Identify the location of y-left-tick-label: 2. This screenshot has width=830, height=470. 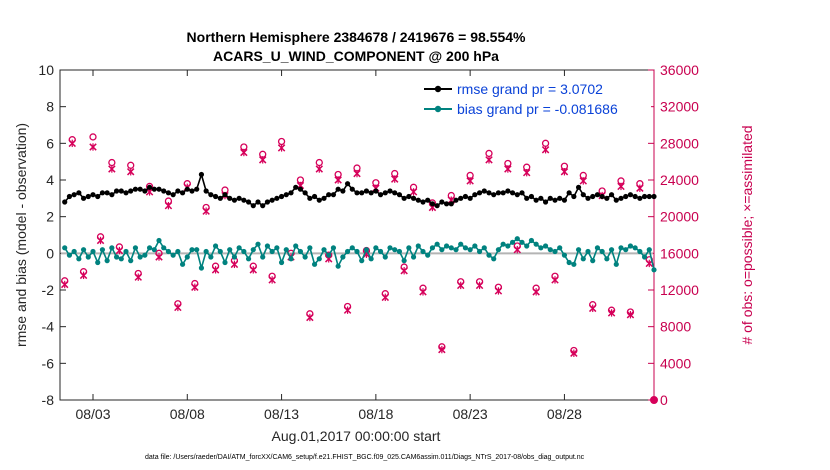
(50, 217).